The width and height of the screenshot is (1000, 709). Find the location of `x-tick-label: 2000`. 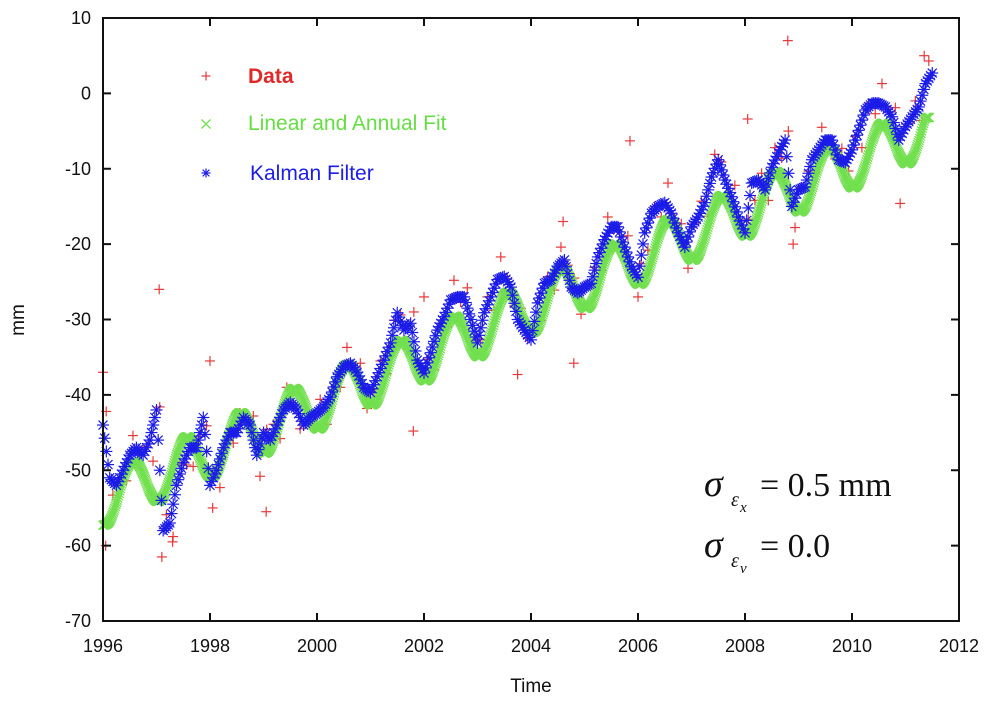

x-tick-label: 2000 is located at coordinates (317, 646).